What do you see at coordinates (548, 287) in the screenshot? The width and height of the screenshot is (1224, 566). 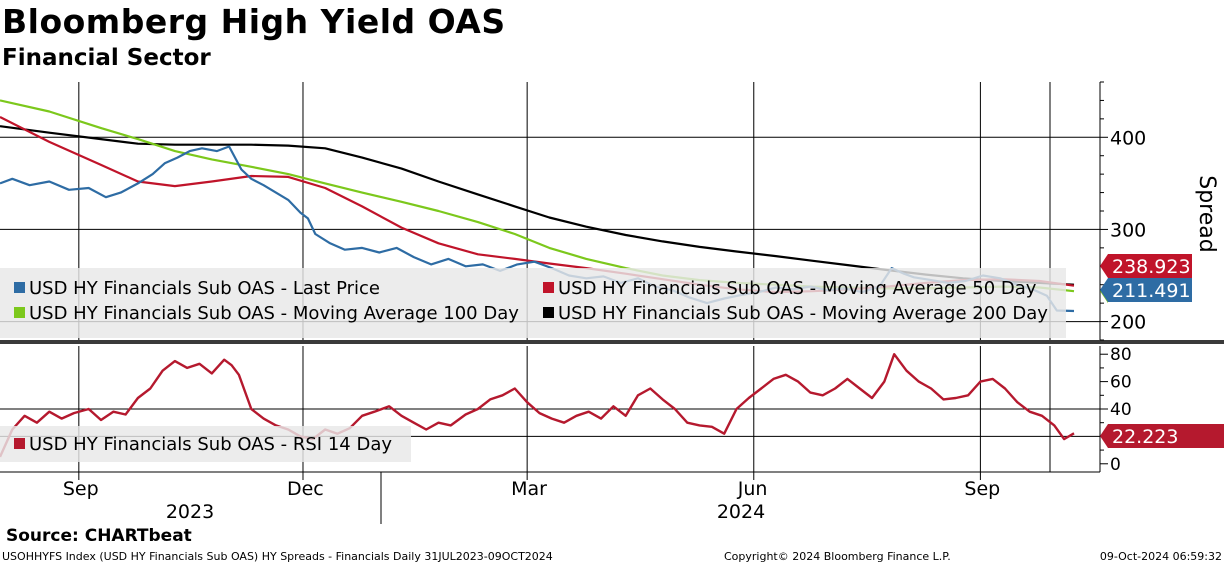 I see `legend-swatch-ma50` at bounding box center [548, 287].